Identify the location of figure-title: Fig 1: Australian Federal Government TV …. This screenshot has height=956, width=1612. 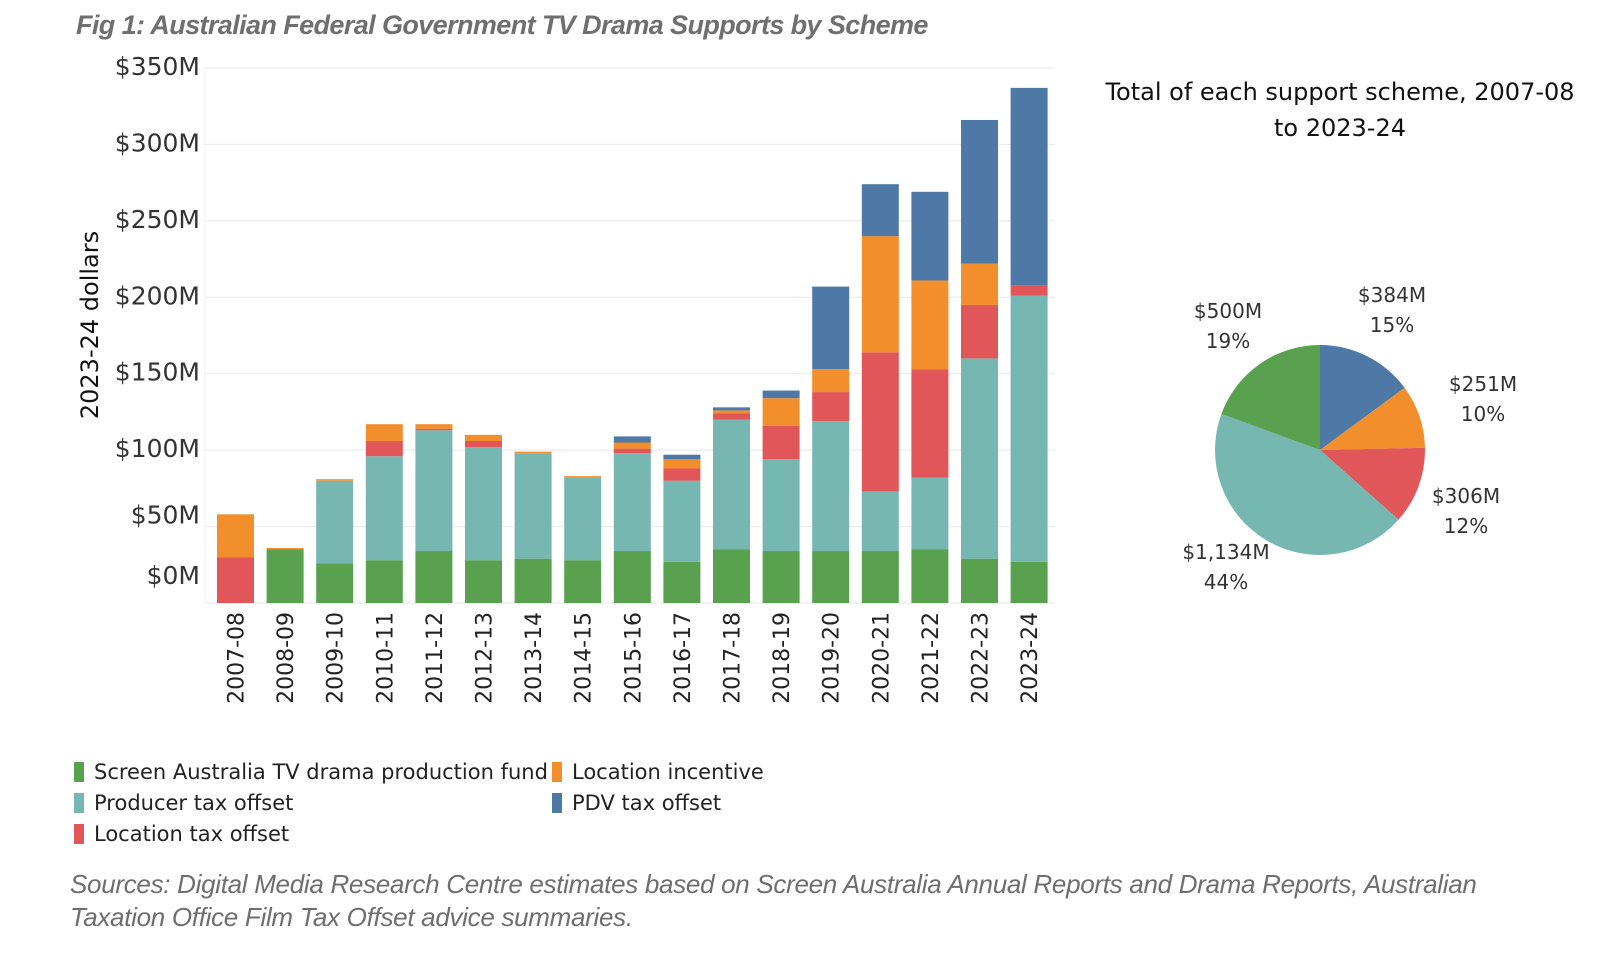
(502, 25).